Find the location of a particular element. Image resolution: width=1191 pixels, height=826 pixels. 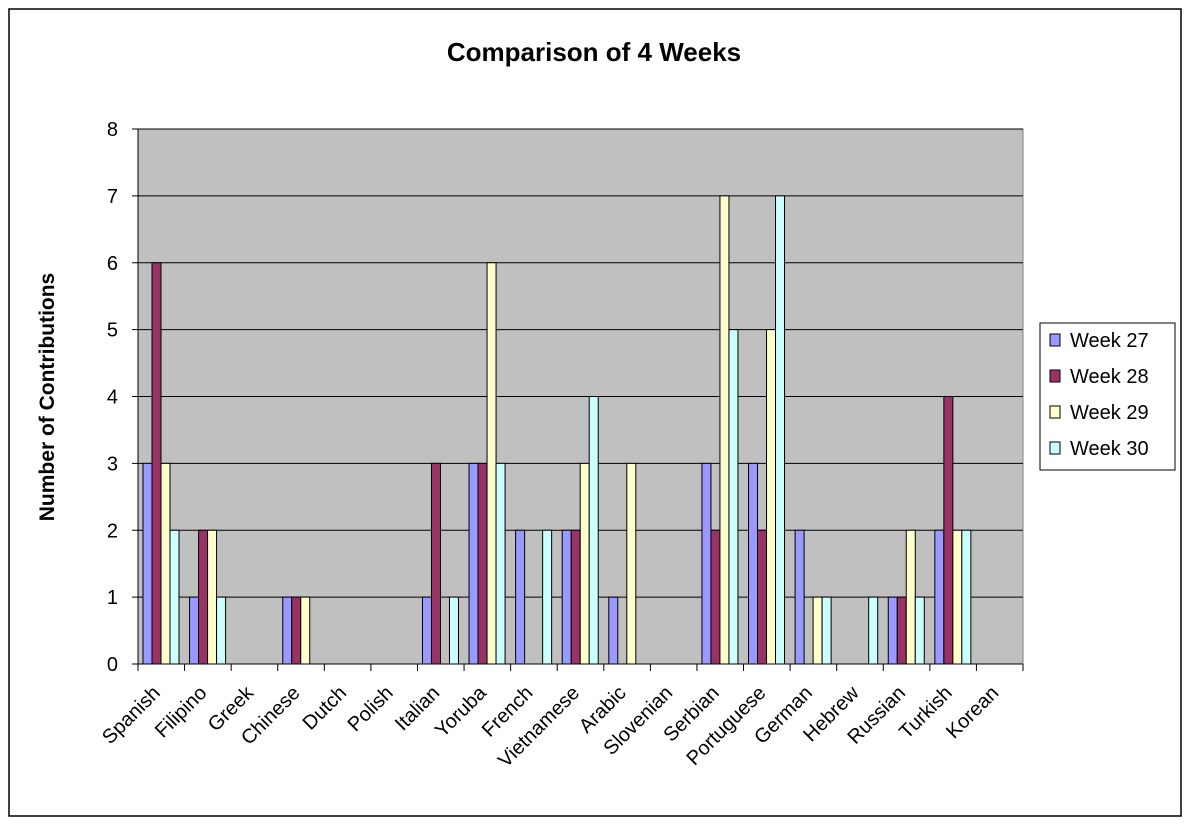

y-tick-label: 3 is located at coordinates (112, 464).